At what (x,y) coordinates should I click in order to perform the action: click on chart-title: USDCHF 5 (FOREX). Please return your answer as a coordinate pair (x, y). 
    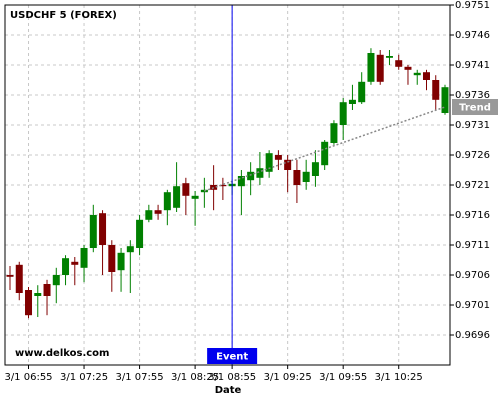
    Looking at the image, I should click on (63, 15).